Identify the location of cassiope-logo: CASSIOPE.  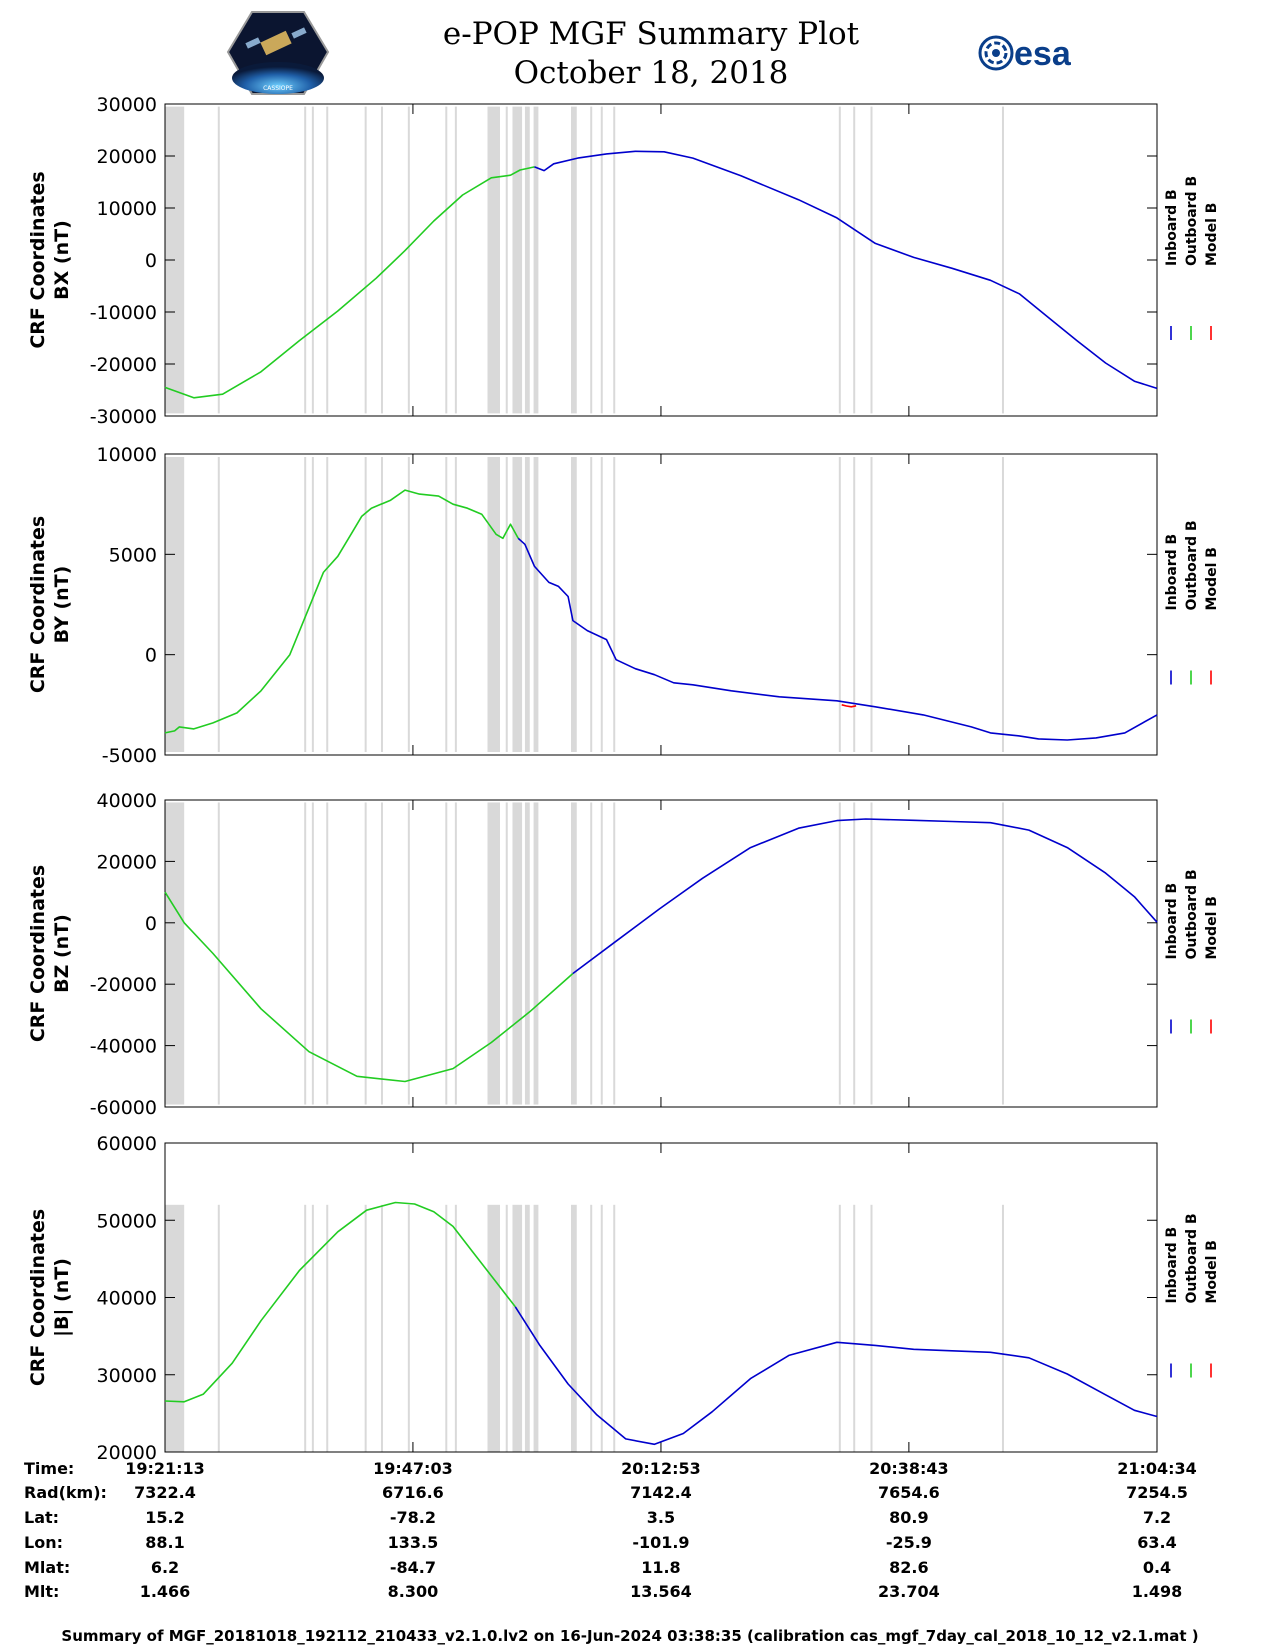
(278, 53).